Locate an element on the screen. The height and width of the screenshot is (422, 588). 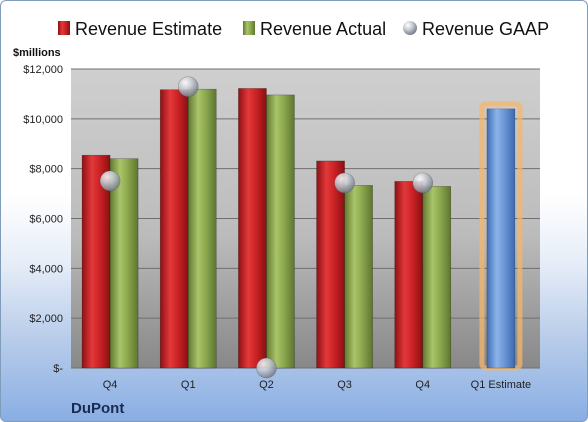
y-tick-label: $10,000 is located at coordinates (43, 120).